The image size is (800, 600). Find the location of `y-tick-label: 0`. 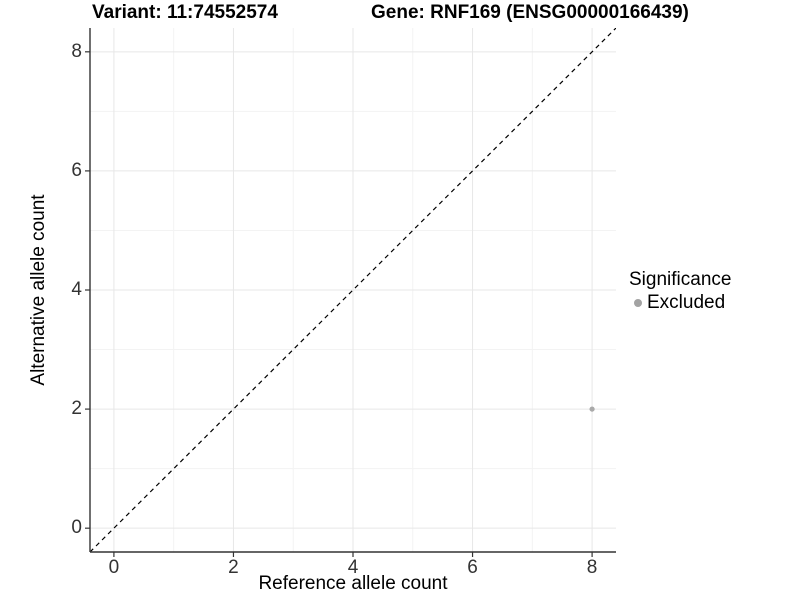

y-tick-label: 0 is located at coordinates (76, 528).